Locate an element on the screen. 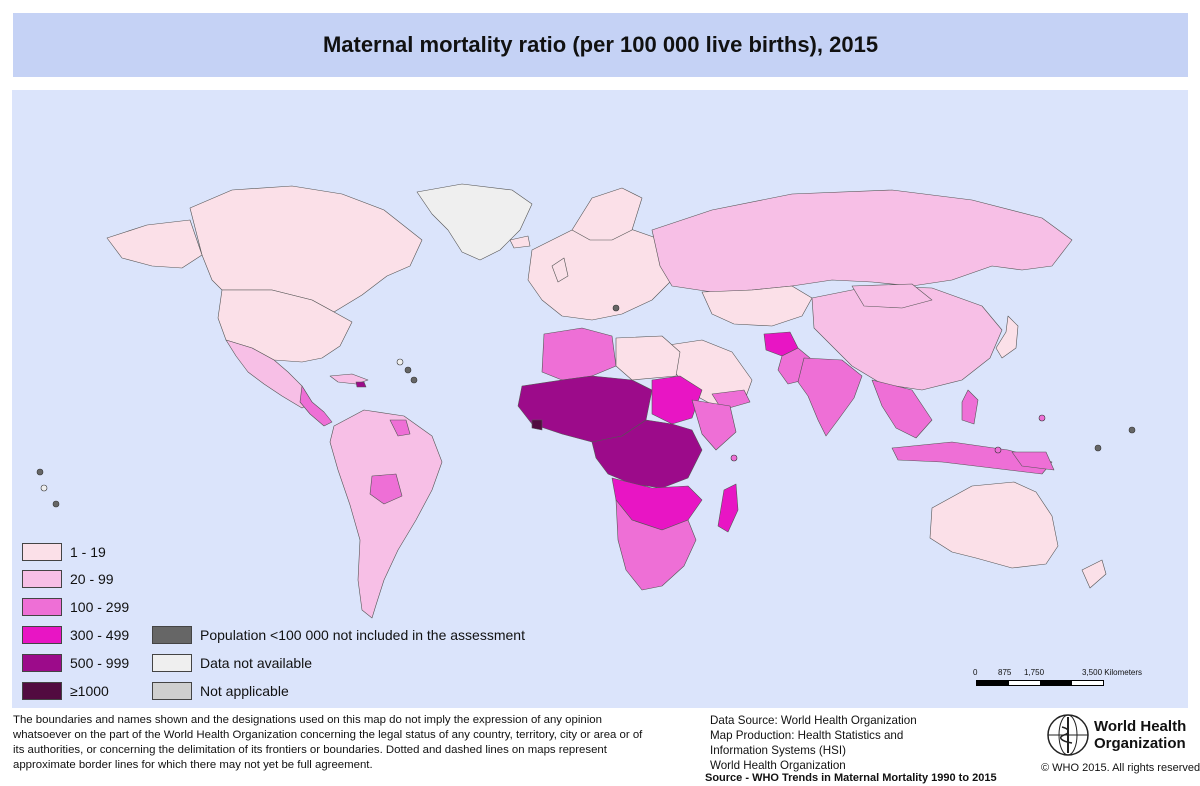 The height and width of the screenshot is (786, 1200). who-name-line: World Health is located at coordinates (1140, 726).